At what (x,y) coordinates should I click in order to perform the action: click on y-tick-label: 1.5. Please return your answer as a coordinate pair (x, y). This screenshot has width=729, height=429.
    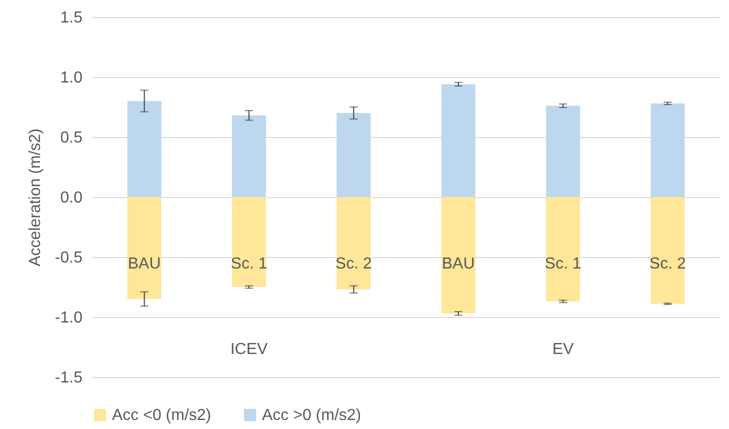
    Looking at the image, I should click on (71, 18).